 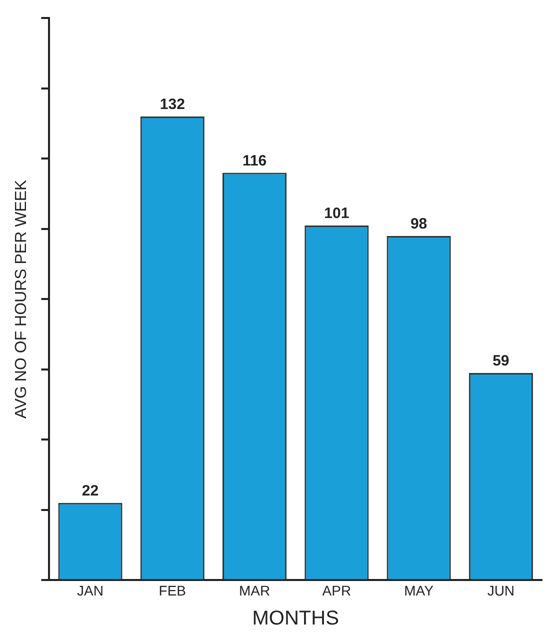 I want to click on y-axis-title: AVG NO OF HOURS PER WEEK, so click(x=21, y=299).